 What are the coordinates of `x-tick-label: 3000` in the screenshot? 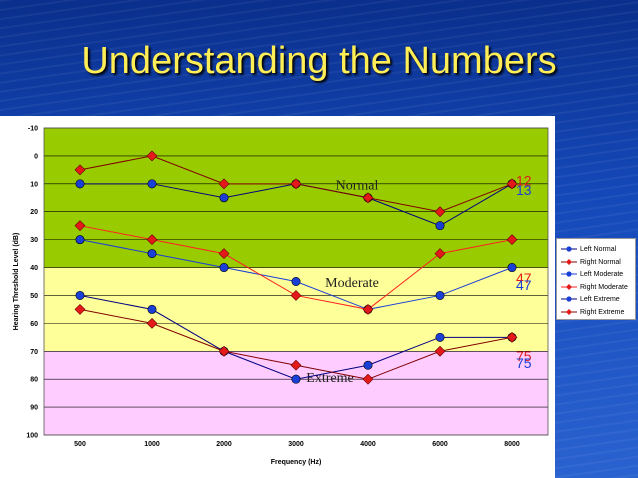 It's located at (296, 444).